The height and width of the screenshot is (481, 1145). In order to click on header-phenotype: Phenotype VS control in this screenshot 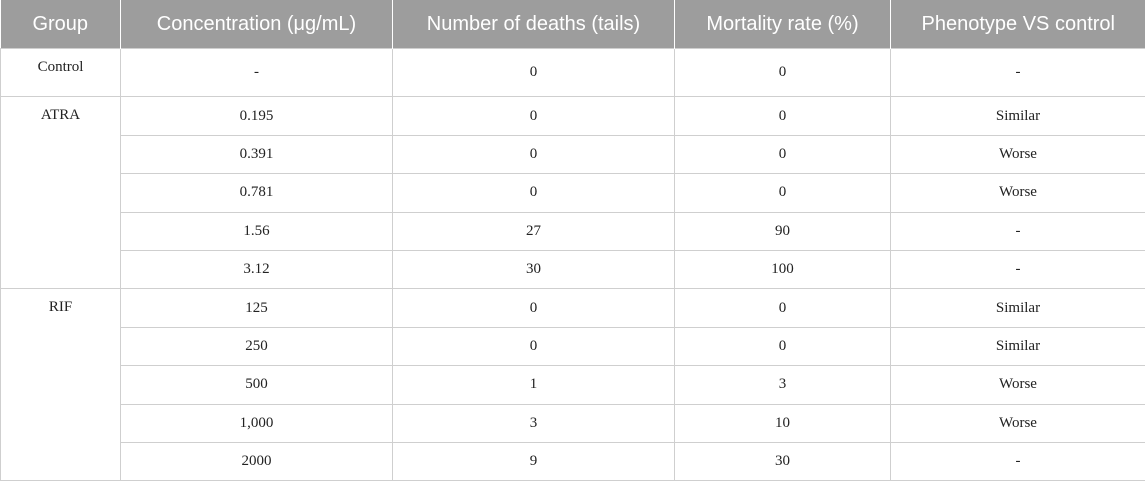, I will do `click(1018, 24)`.